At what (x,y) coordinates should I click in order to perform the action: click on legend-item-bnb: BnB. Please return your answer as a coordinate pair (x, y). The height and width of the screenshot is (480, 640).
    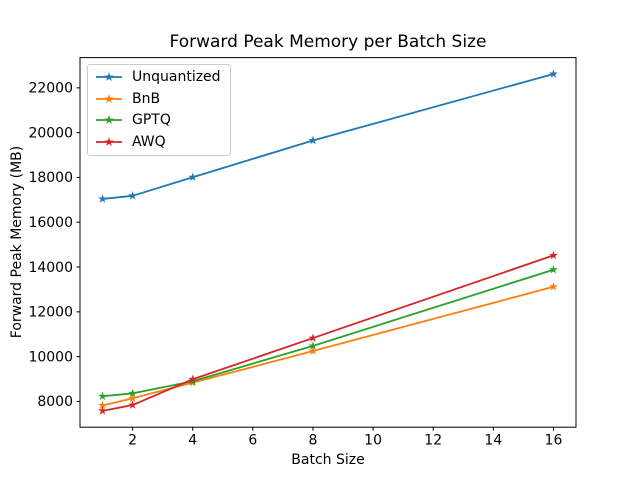
    Looking at the image, I should click on (158, 99).